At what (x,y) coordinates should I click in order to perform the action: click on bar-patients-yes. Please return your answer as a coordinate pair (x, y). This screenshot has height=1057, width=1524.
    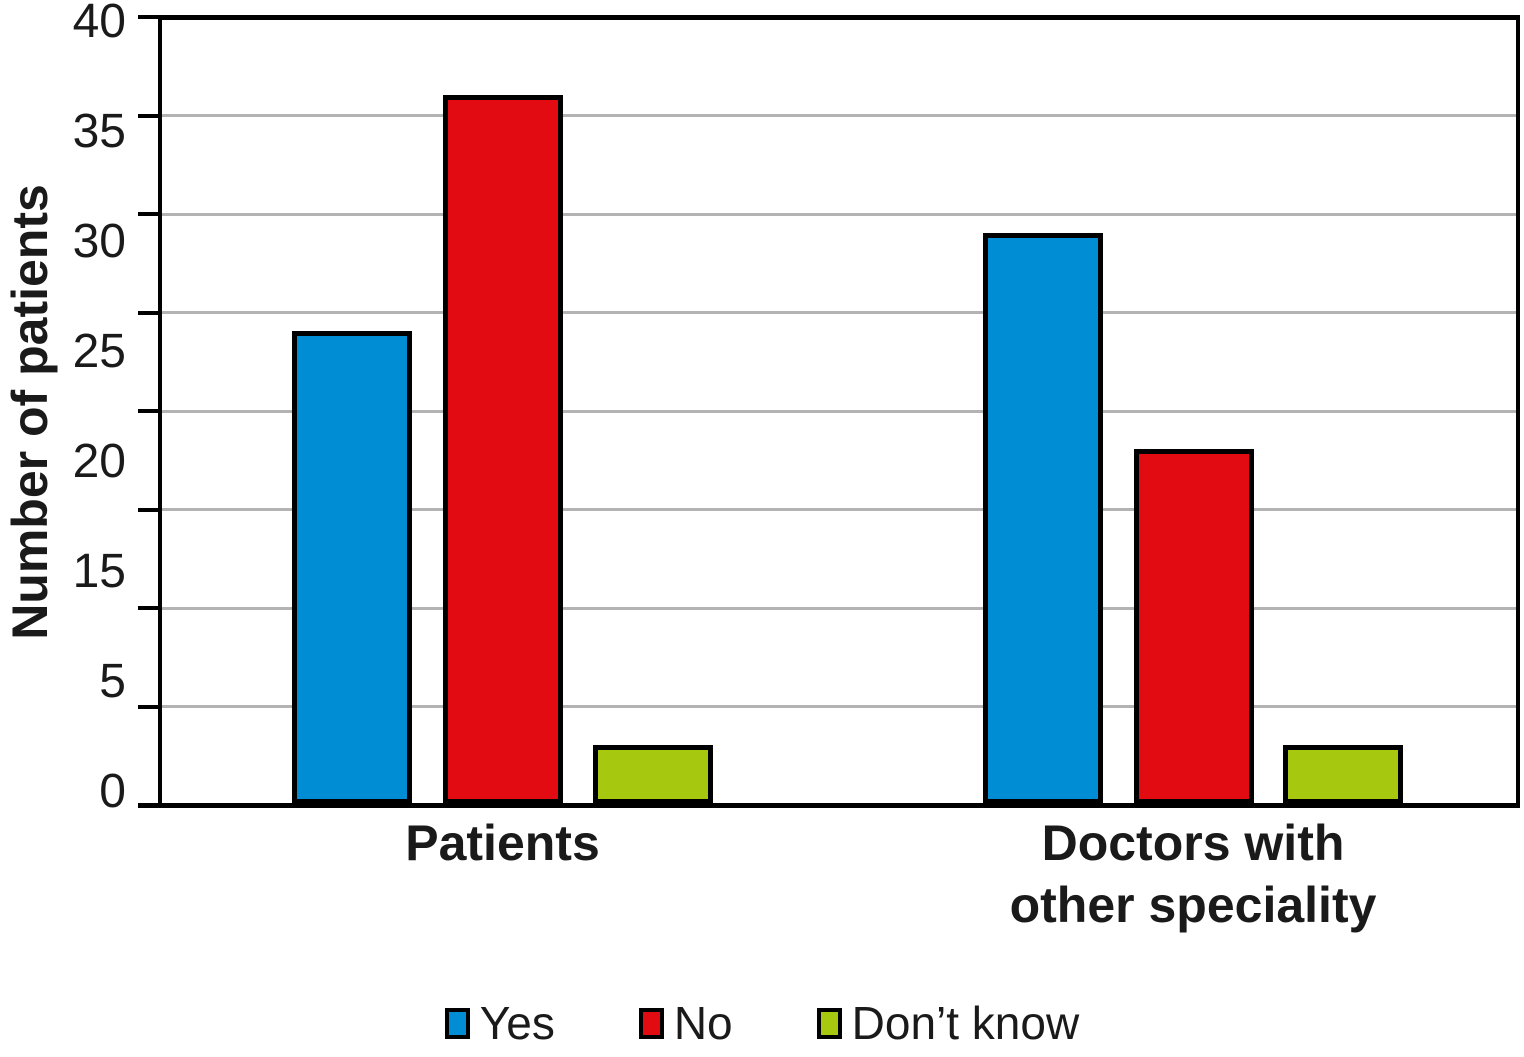
    Looking at the image, I should click on (352, 567).